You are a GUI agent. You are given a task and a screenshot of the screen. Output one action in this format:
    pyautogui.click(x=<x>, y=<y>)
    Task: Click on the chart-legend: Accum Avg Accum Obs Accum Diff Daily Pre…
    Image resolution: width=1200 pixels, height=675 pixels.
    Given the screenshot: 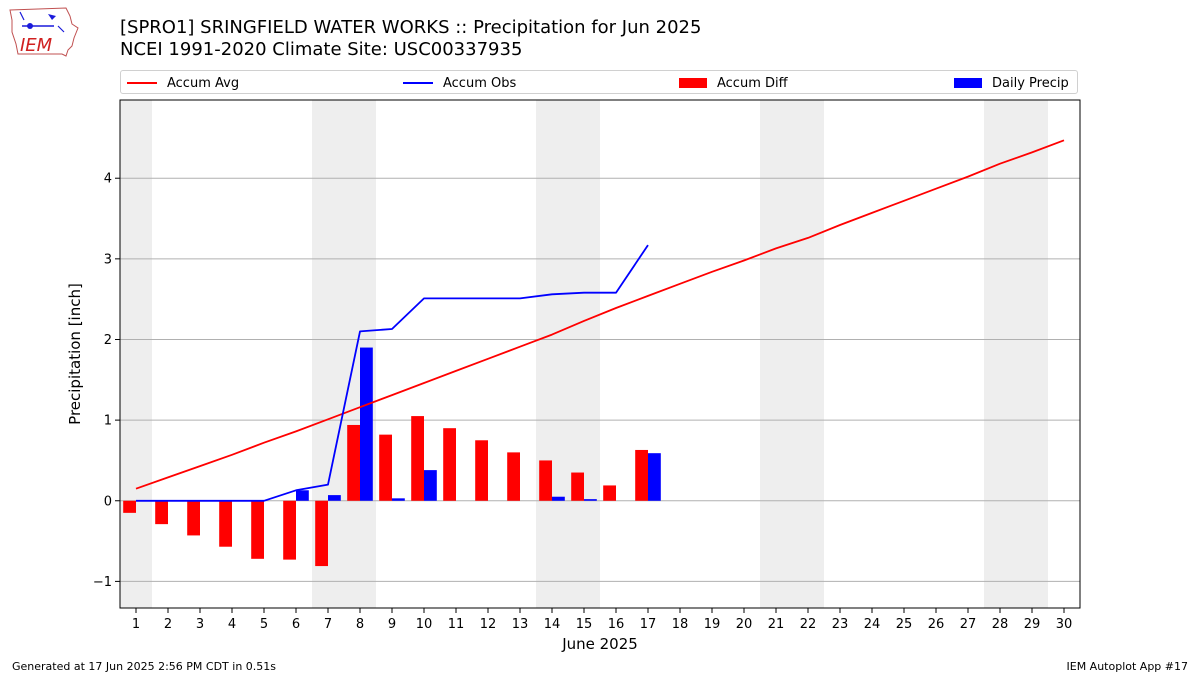 What is the action you would take?
    pyautogui.click(x=599, y=82)
    